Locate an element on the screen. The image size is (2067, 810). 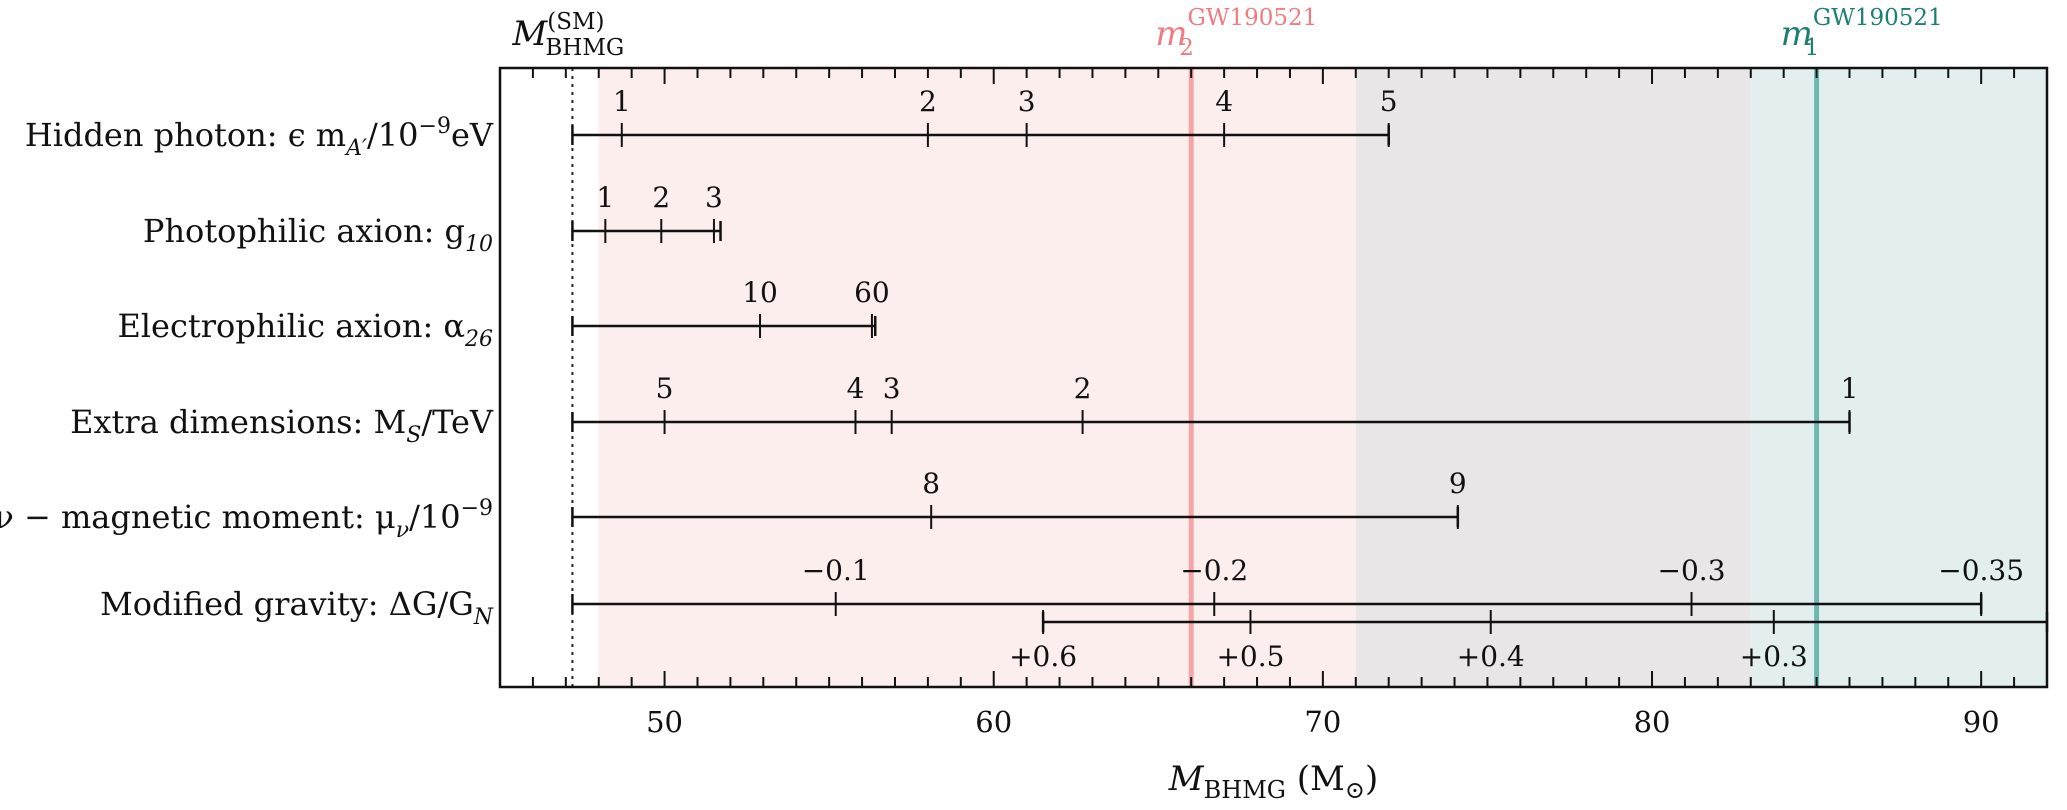
row-4-mark-label: 4 is located at coordinates (856, 388).